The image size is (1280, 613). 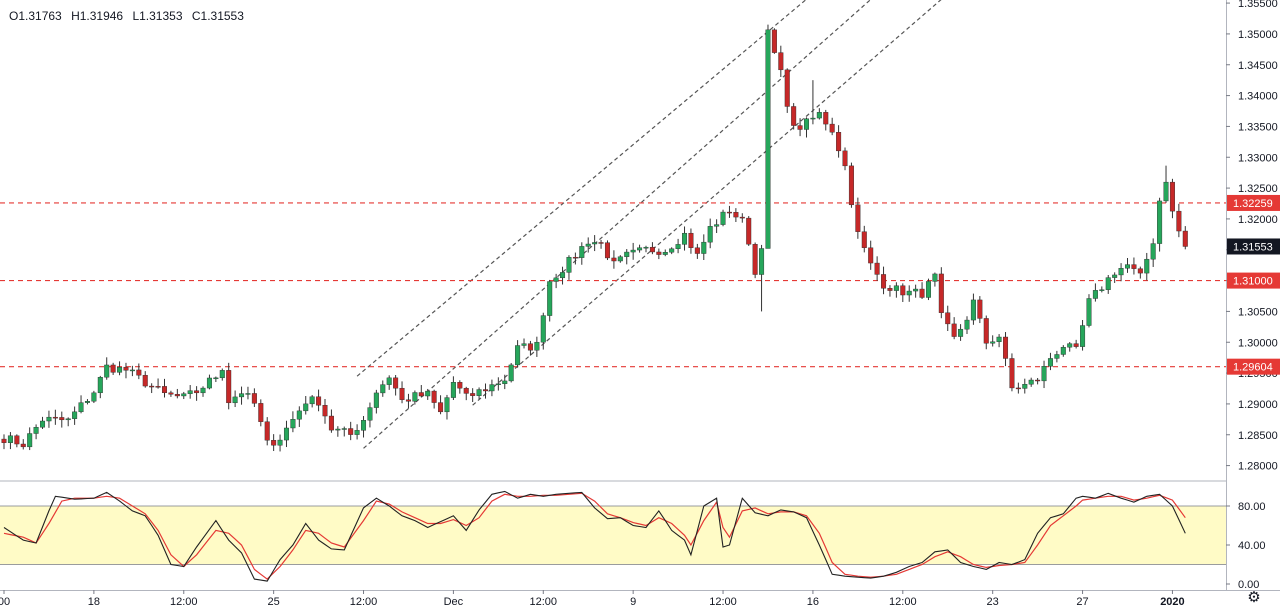 I want to click on level-price-label: 1.32259, so click(x=1253, y=204).